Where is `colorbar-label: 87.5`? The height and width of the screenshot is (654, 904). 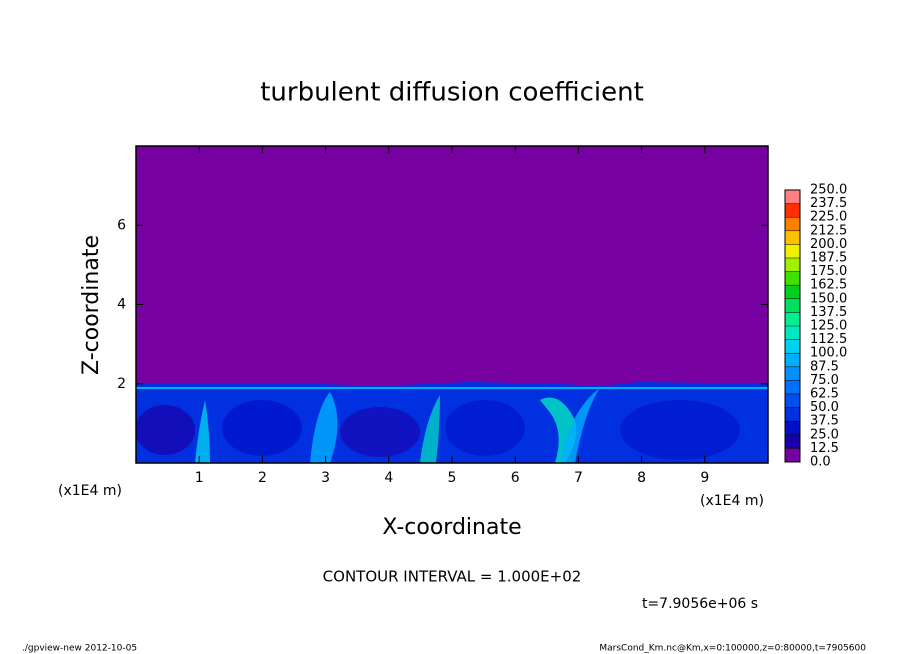
colorbar-label: 87.5 is located at coordinates (824, 366).